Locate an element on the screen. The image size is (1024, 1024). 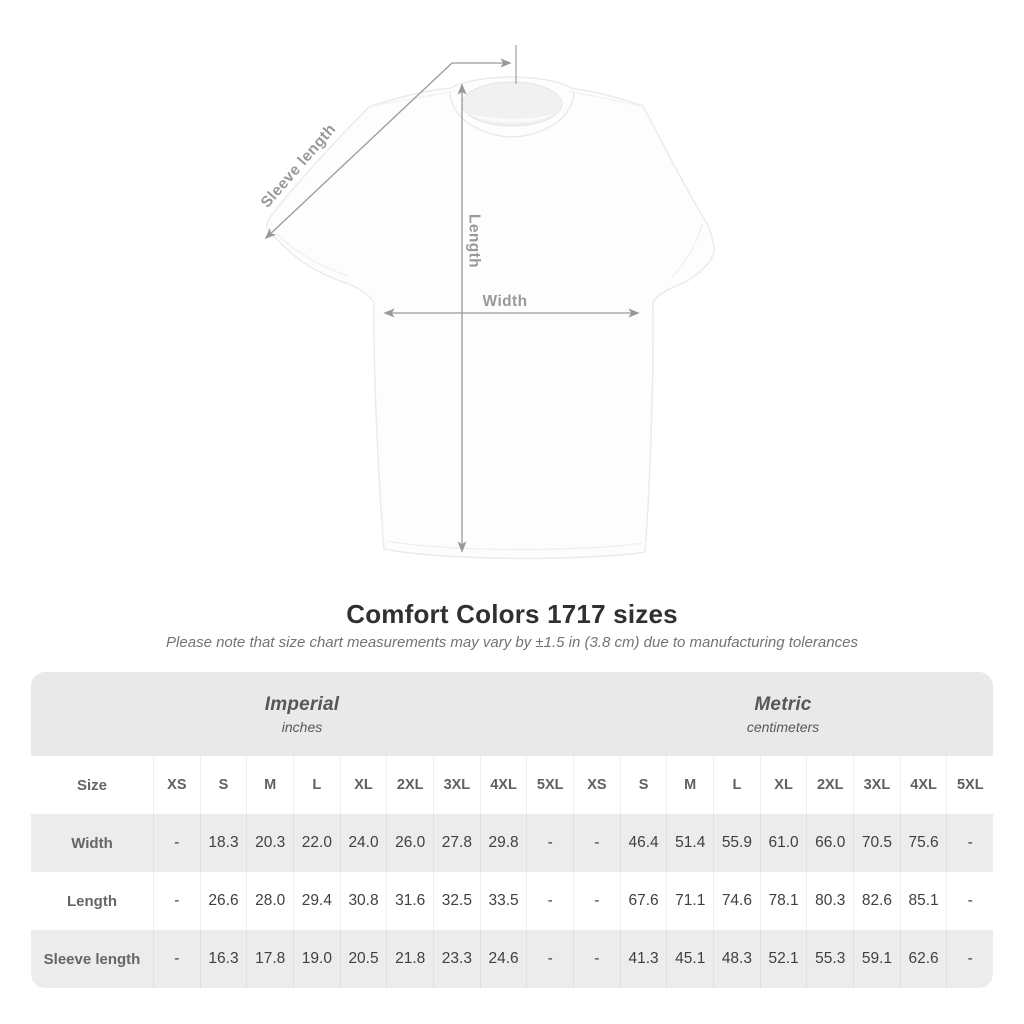
size-header-4xl-imperial: 4XL is located at coordinates (503, 785).